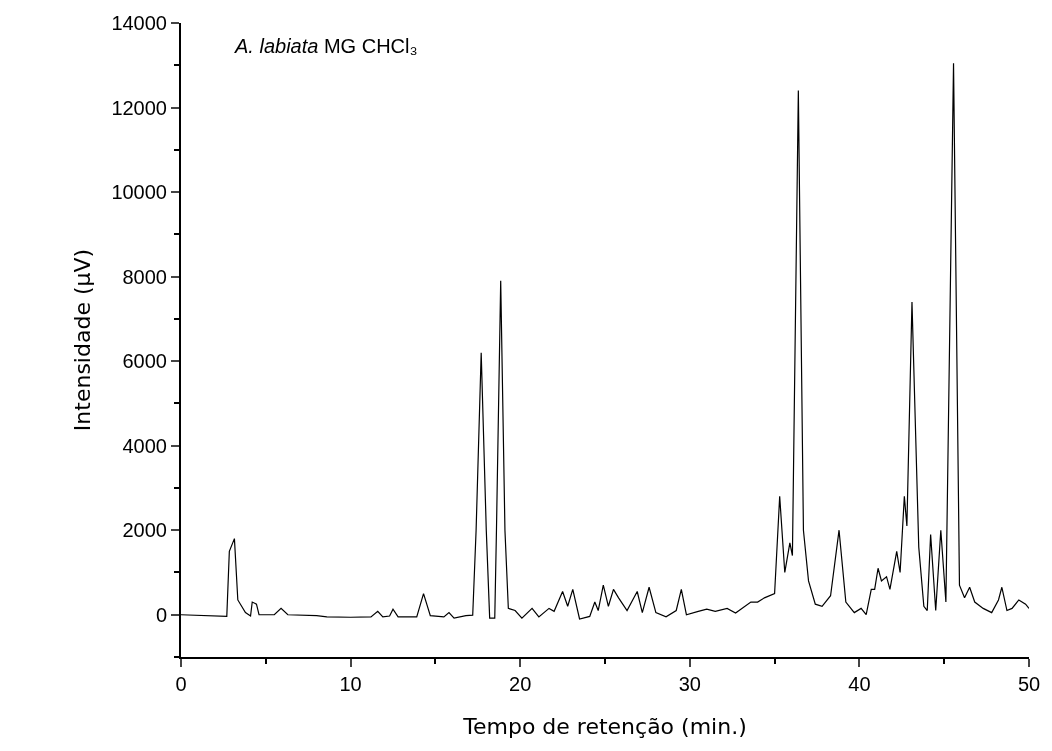 The image size is (1052, 751). Describe the element at coordinates (82, 340) in the screenshot. I see `y-axis-title: Intensidade (μV)` at that location.